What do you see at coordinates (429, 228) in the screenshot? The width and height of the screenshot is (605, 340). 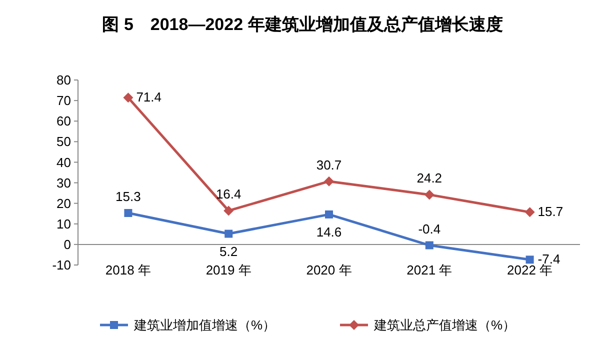 I see `data-label: -0.4` at bounding box center [429, 228].